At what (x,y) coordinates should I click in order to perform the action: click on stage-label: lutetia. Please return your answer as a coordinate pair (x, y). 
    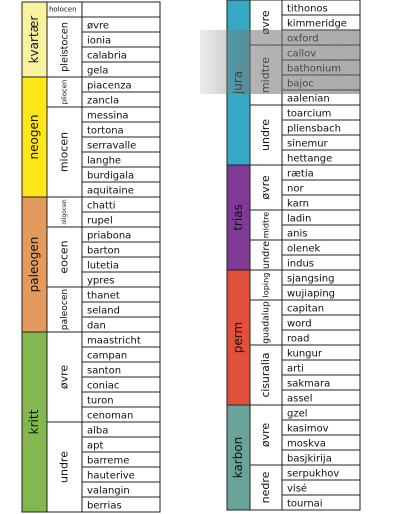
    Looking at the image, I should click on (103, 266).